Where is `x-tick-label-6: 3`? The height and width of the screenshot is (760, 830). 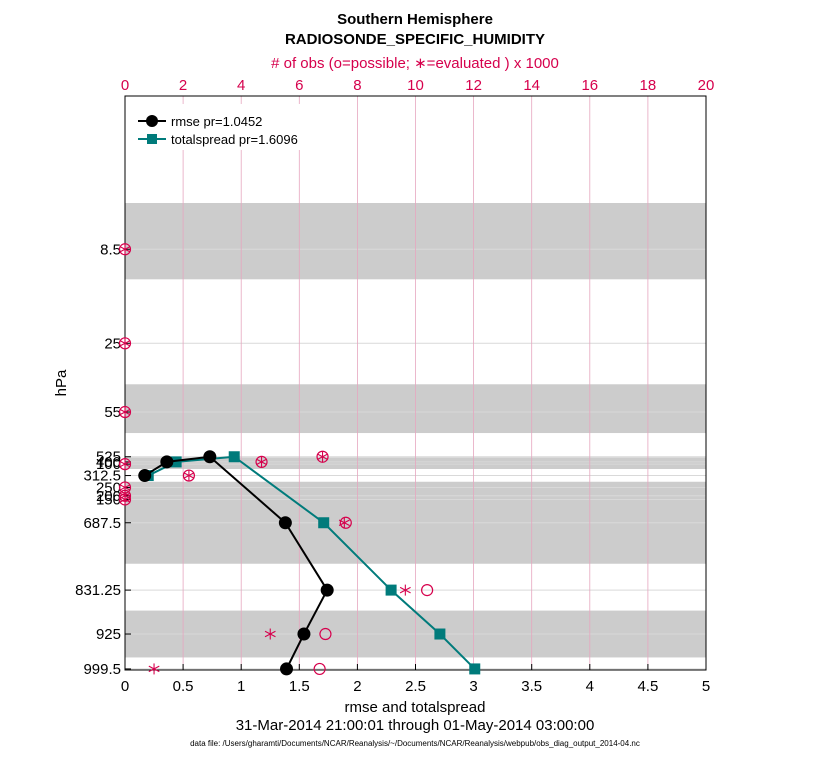 x-tick-label-6: 3 is located at coordinates (473, 686).